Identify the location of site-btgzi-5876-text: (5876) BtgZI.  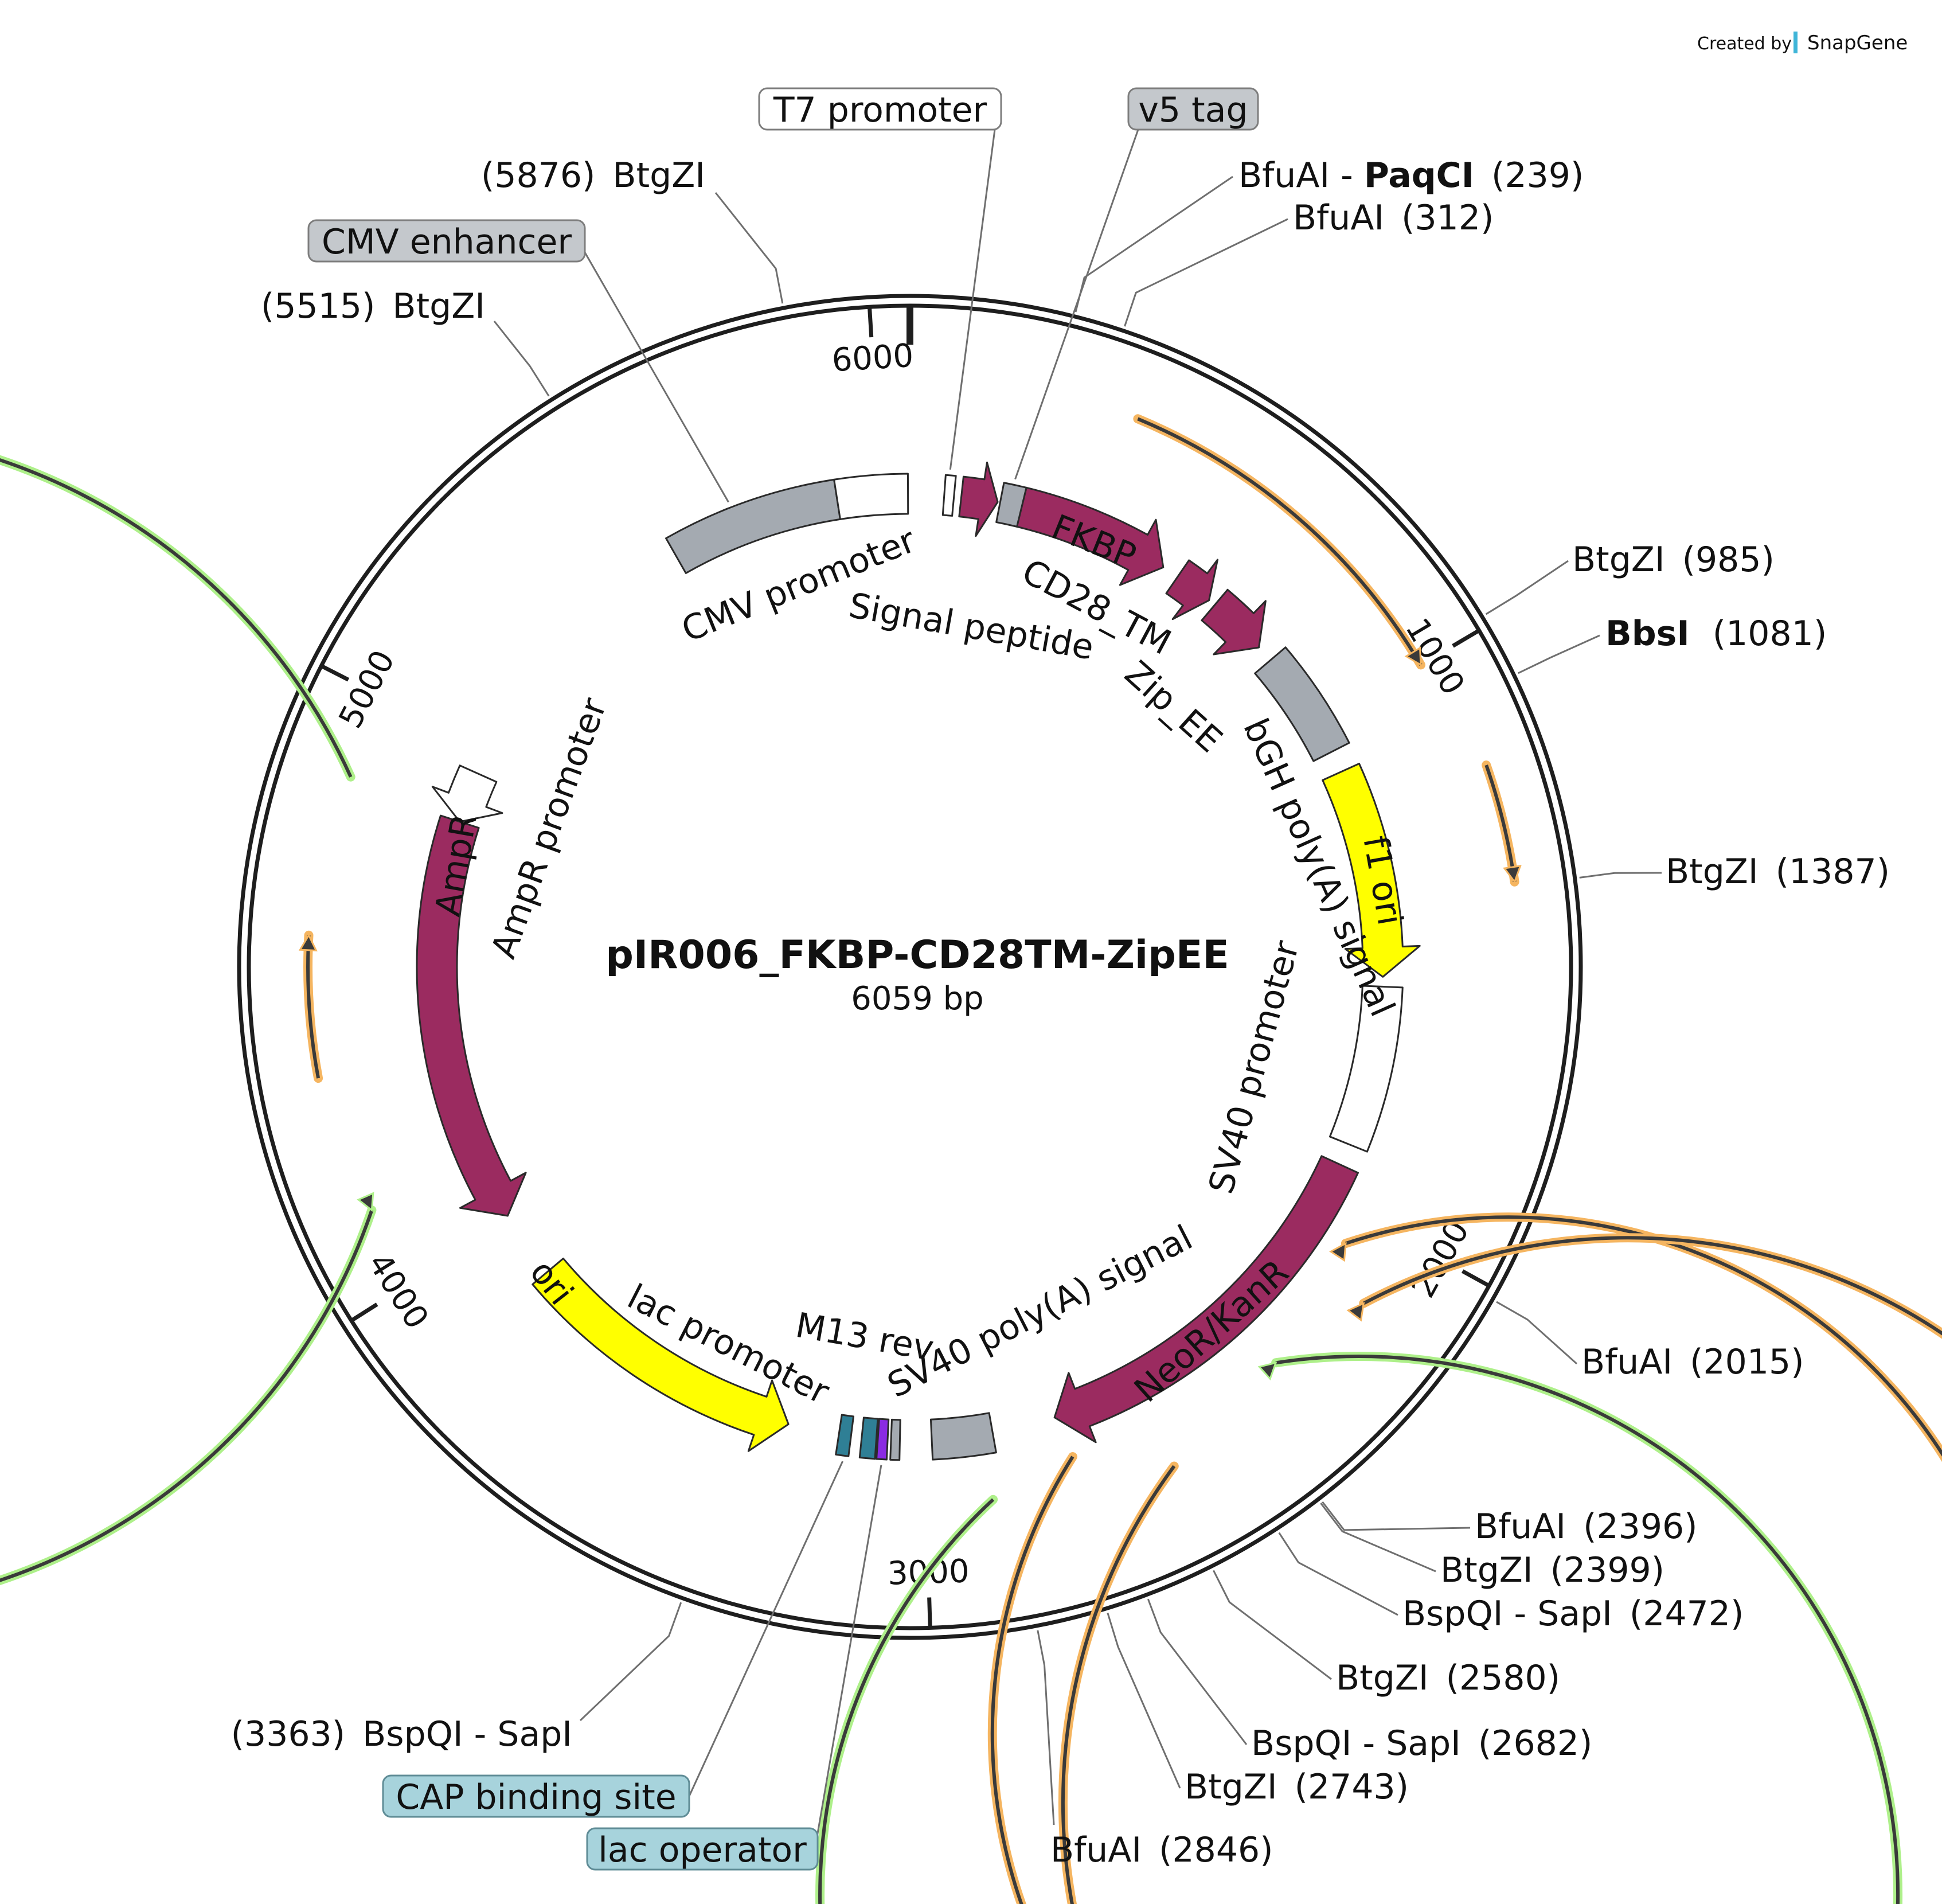
(593, 175).